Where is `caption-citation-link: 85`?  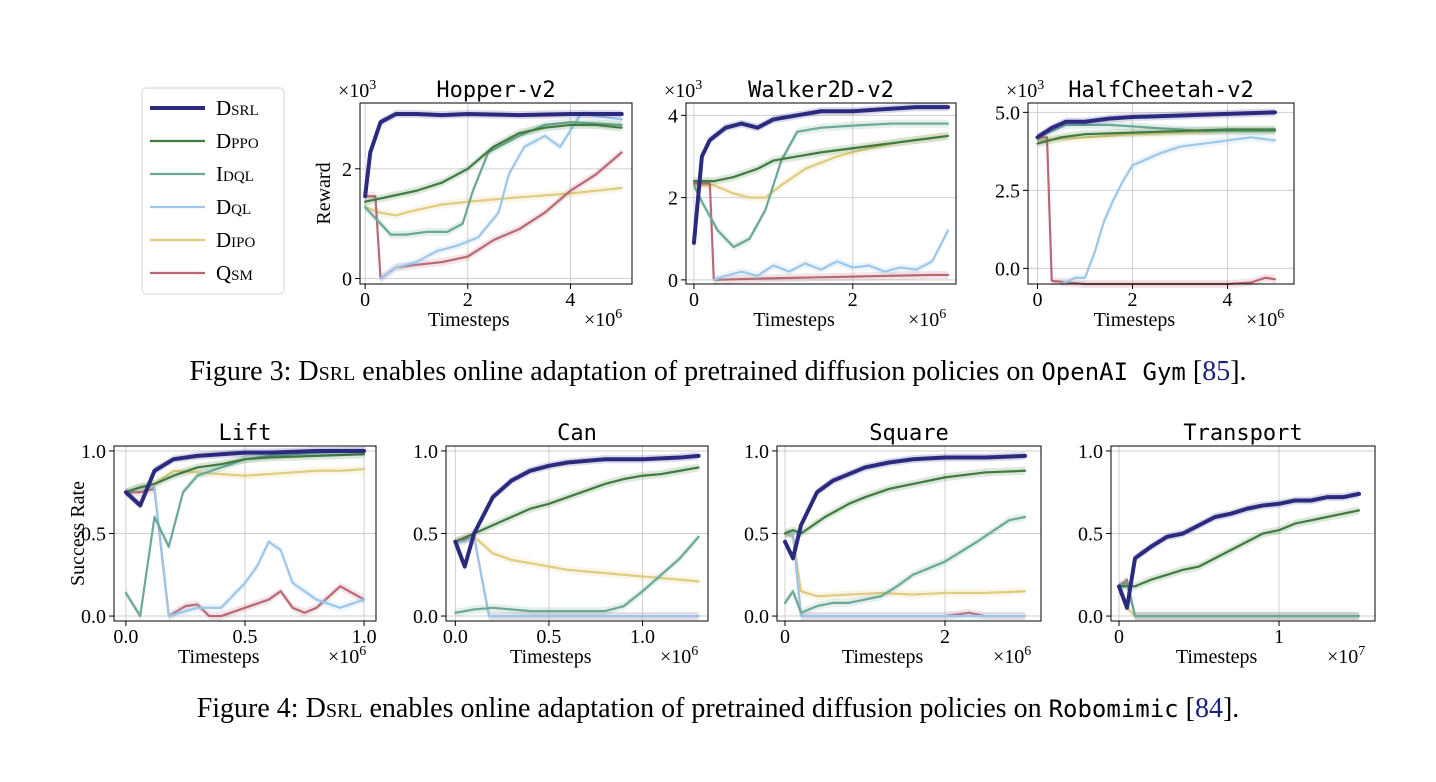
caption-citation-link: 85 is located at coordinates (1216, 371).